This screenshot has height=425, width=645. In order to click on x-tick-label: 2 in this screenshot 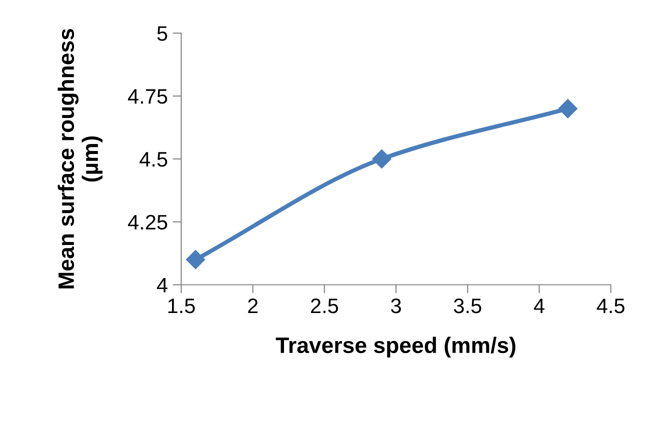, I will do `click(253, 306)`.